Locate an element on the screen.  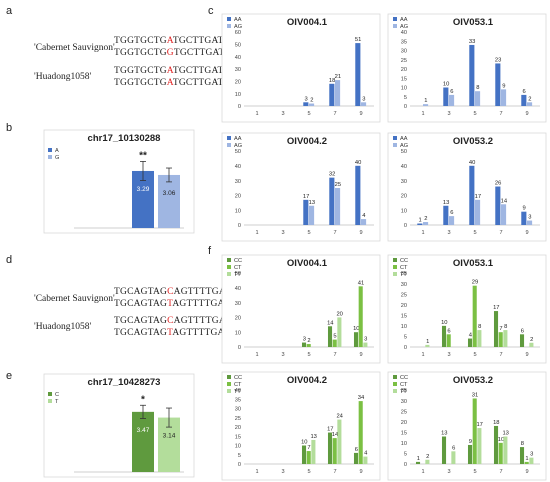
data-label: 14 is located at coordinates (335, 435).